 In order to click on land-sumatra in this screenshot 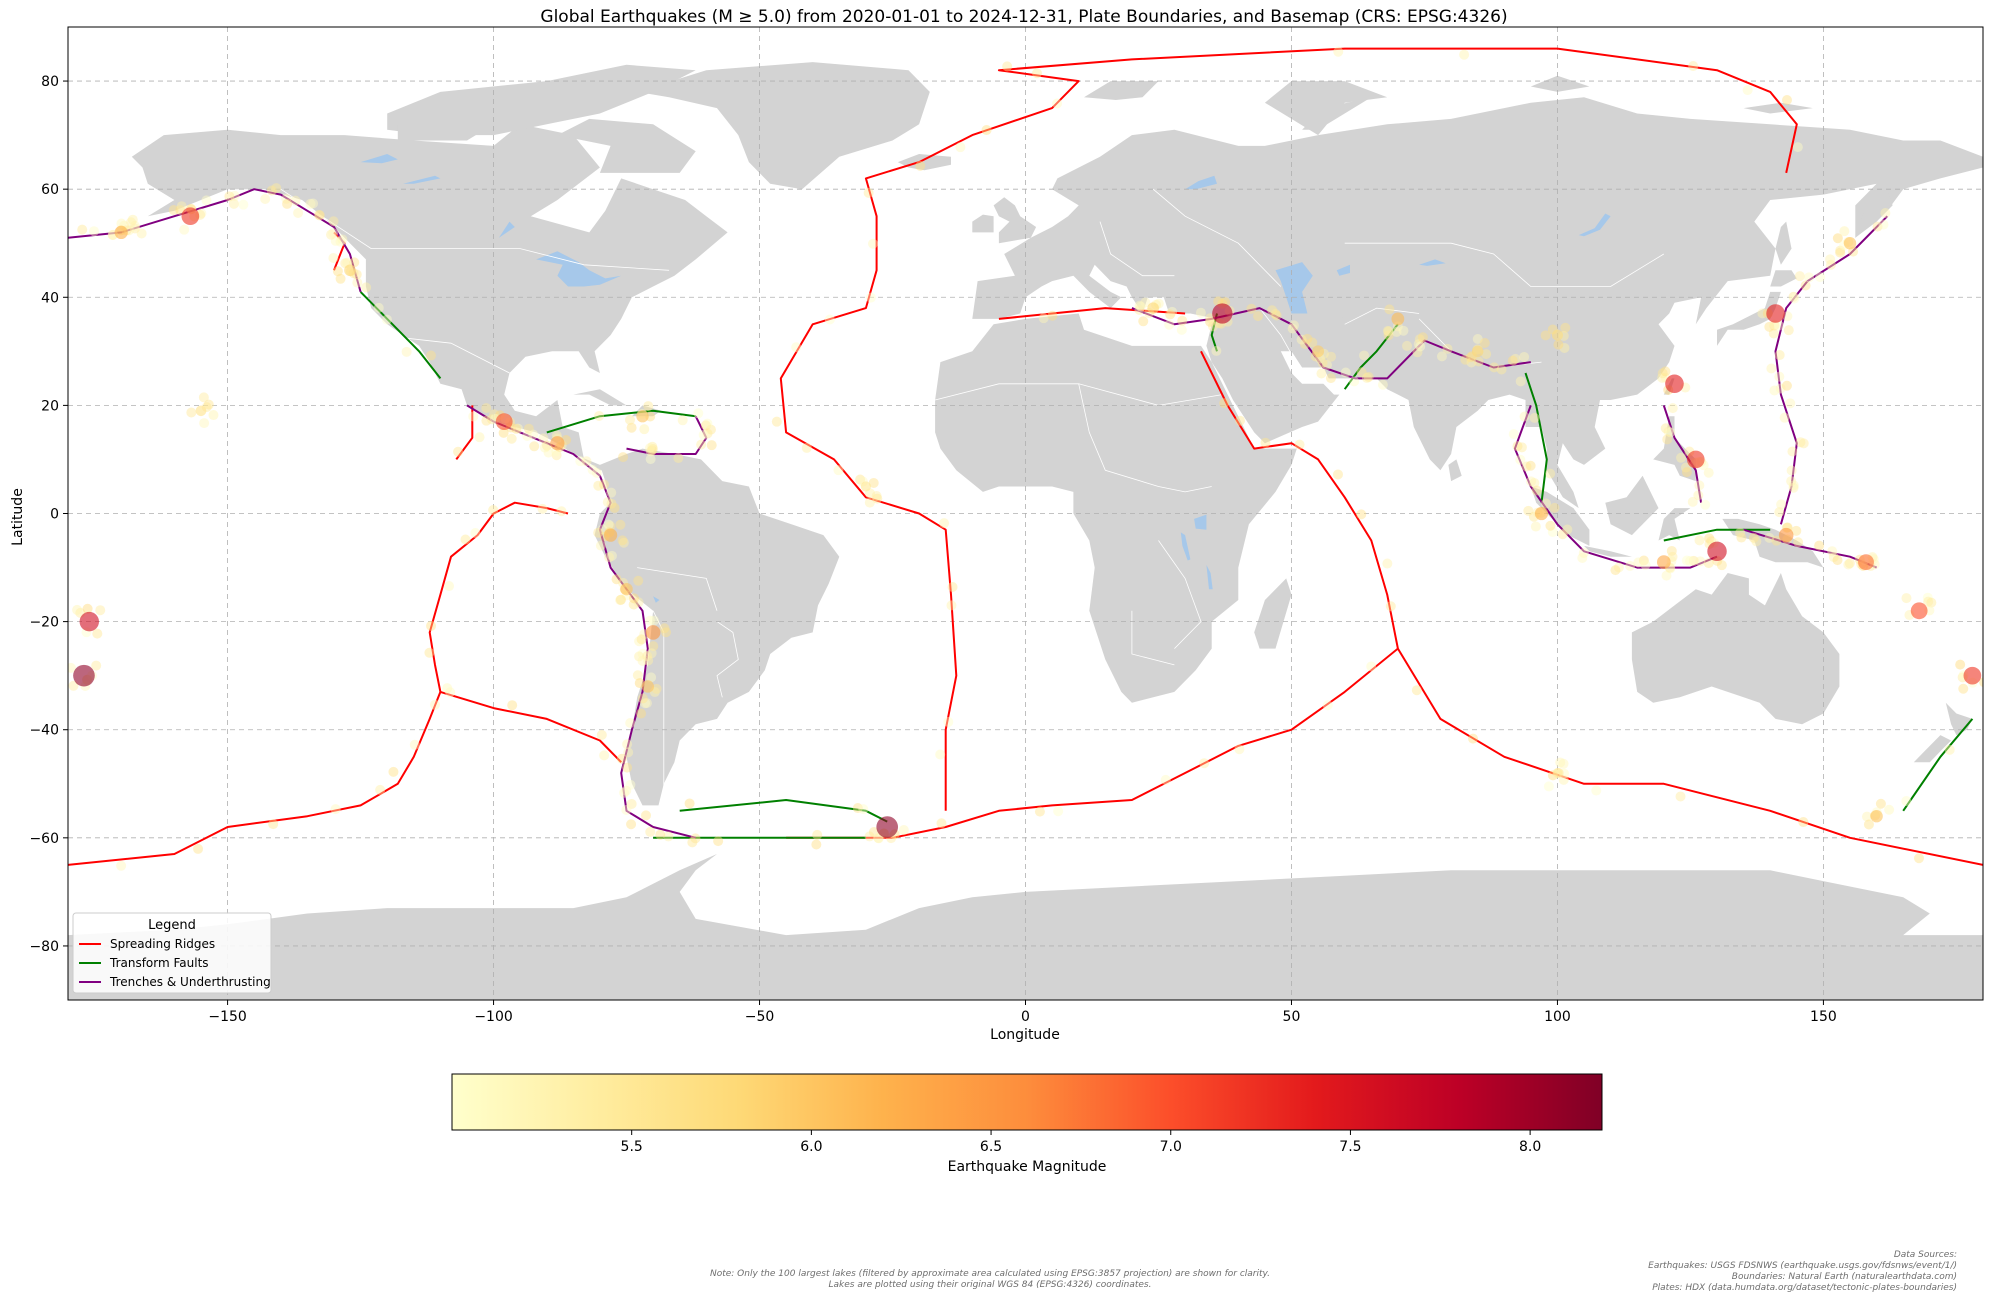, I will do `click(1560, 516)`.